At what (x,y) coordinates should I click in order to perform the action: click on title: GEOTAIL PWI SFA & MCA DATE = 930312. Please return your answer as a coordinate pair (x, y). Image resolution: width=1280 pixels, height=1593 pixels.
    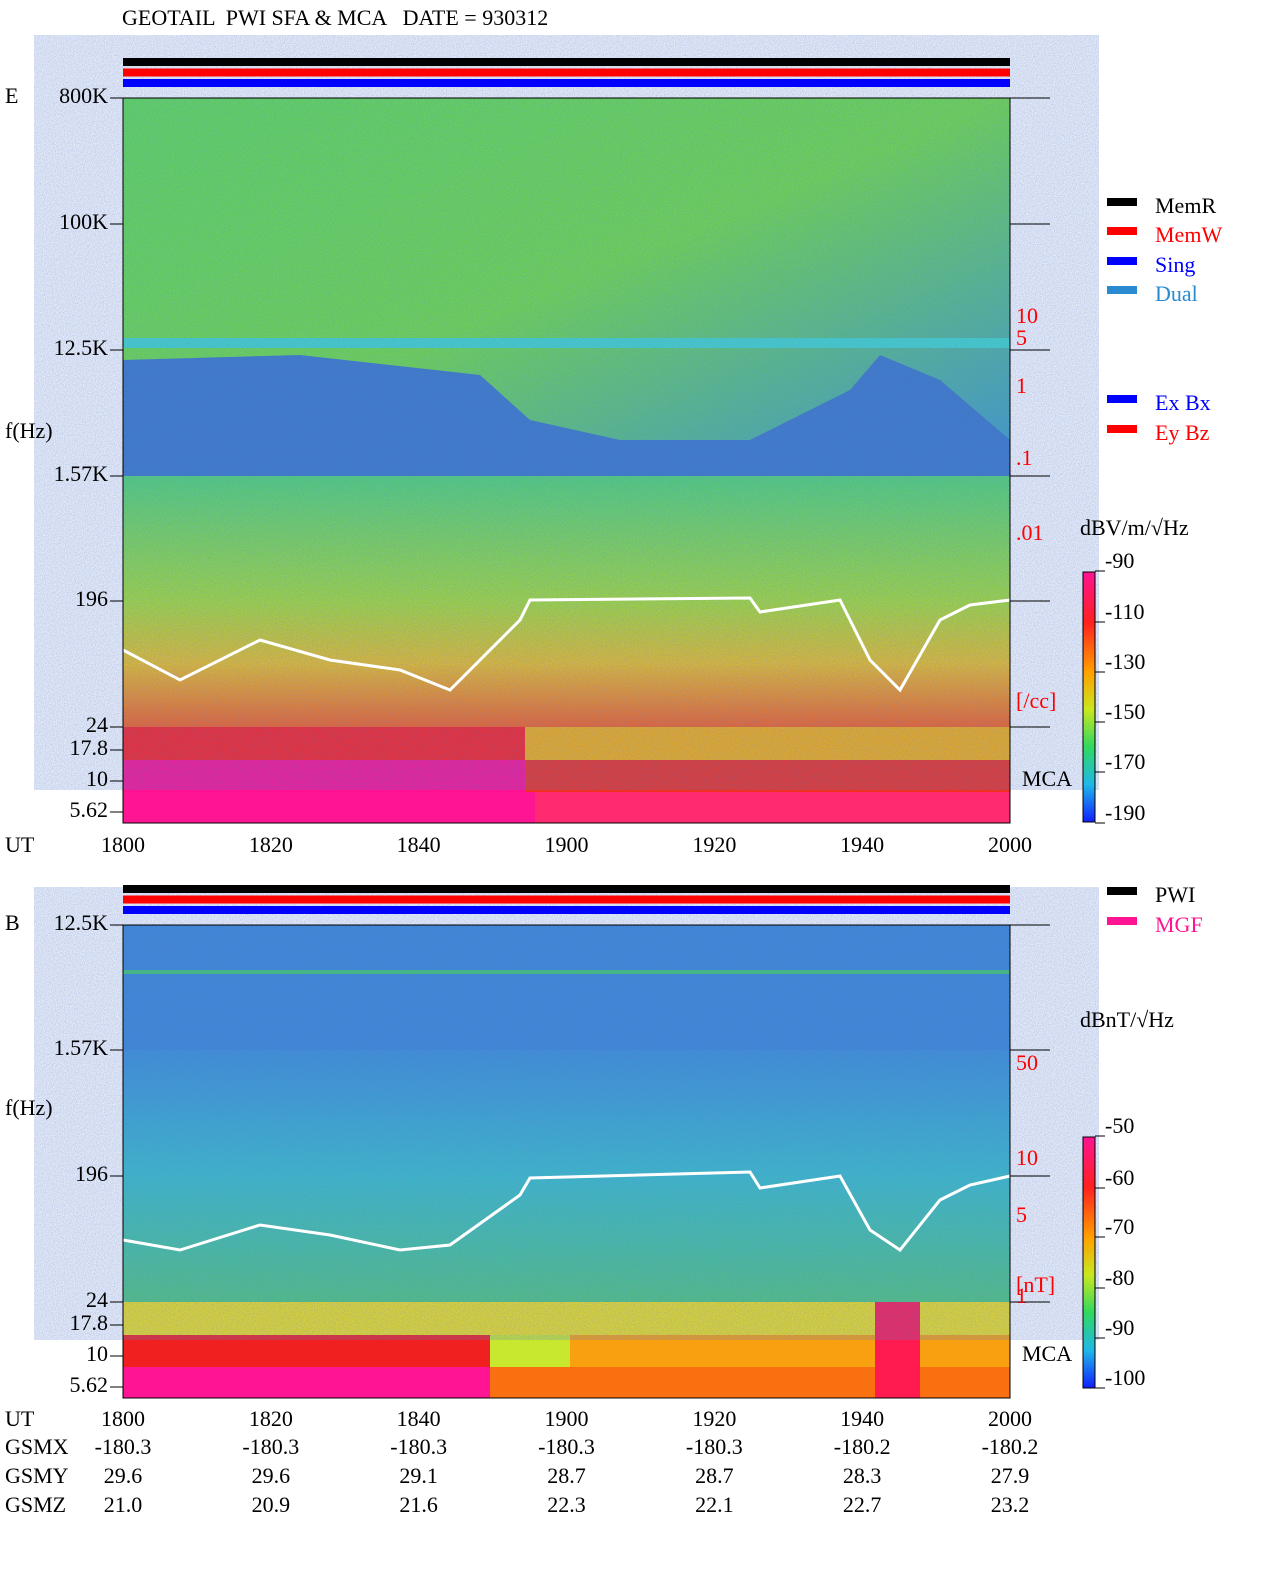
    Looking at the image, I should click on (335, 17).